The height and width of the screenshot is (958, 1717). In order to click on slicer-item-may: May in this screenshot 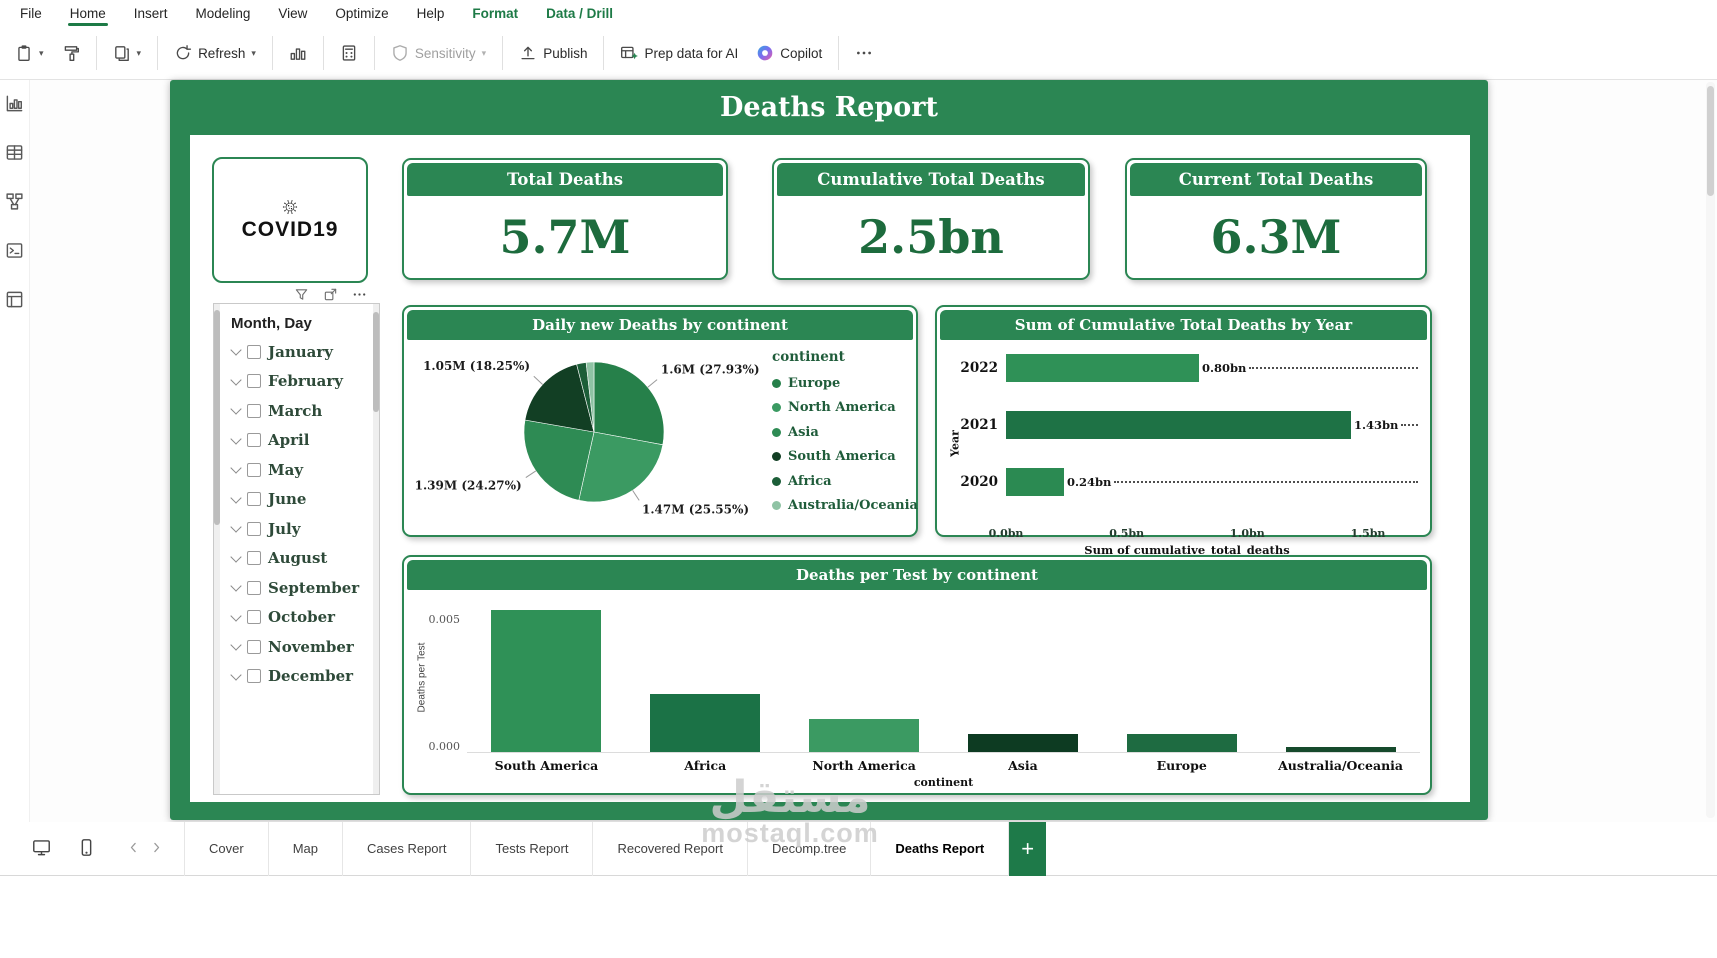, I will do `click(296, 470)`.